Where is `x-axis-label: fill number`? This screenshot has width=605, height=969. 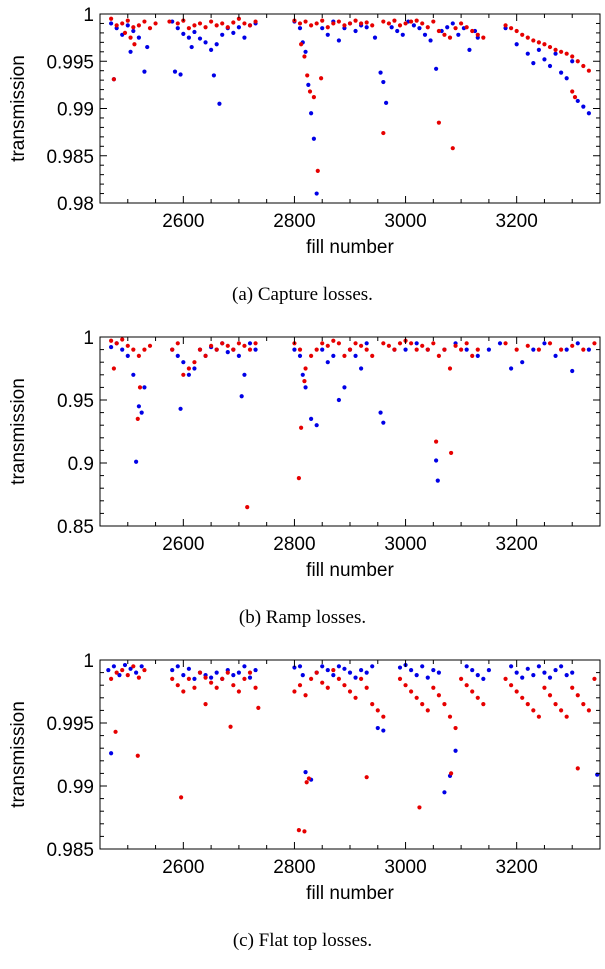 x-axis-label: fill number is located at coordinates (350, 247).